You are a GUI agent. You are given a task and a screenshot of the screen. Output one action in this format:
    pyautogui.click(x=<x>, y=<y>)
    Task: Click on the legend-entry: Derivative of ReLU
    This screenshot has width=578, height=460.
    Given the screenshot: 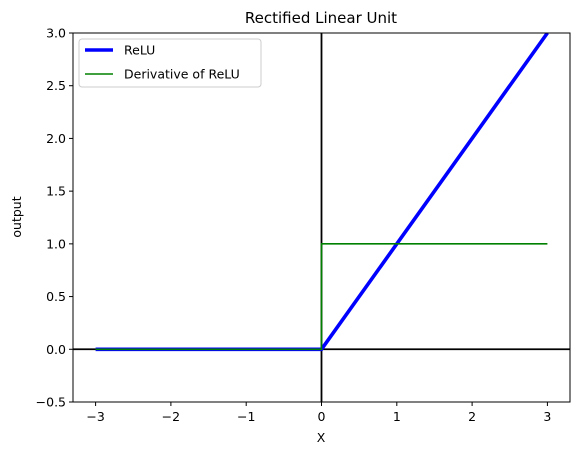 What is the action you would take?
    pyautogui.click(x=182, y=74)
    